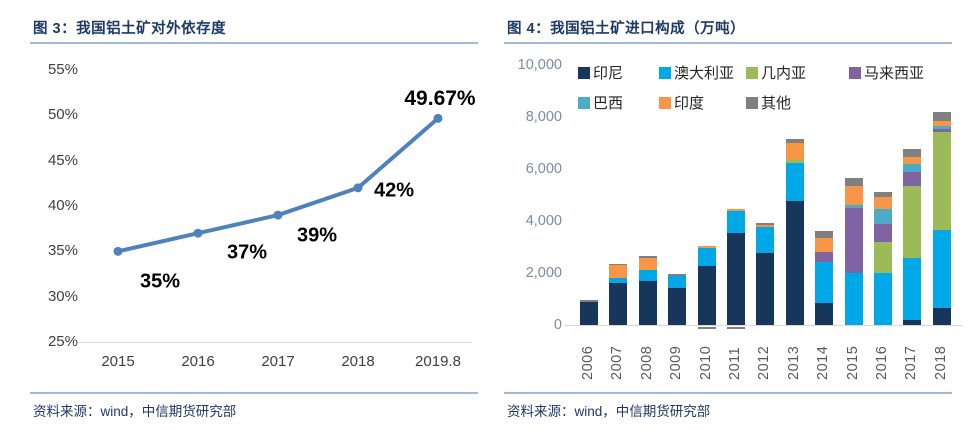  I want to click on data-label: 49.67%, so click(440, 99).